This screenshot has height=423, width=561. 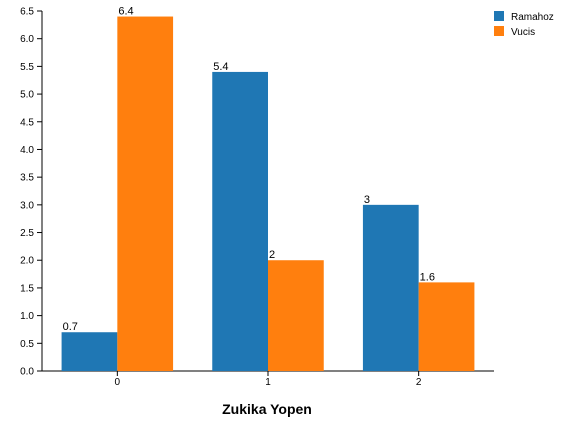 What do you see at coordinates (125, 12) in the screenshot?
I see `data-label: 6.4` at bounding box center [125, 12].